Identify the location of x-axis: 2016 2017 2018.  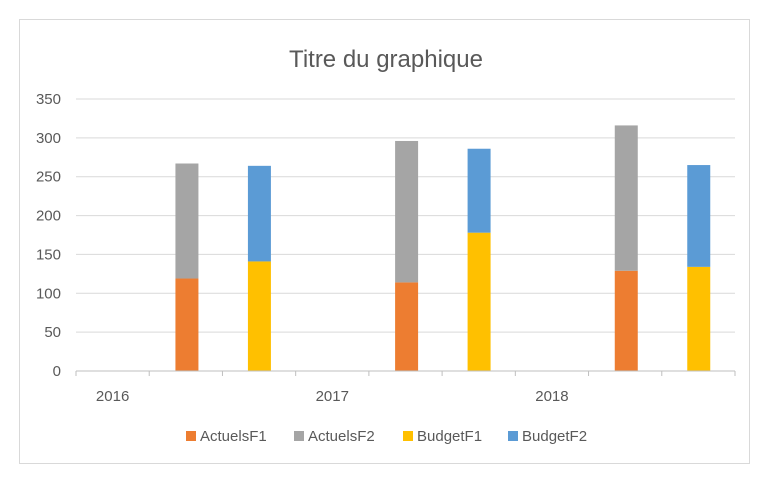
(405, 387).